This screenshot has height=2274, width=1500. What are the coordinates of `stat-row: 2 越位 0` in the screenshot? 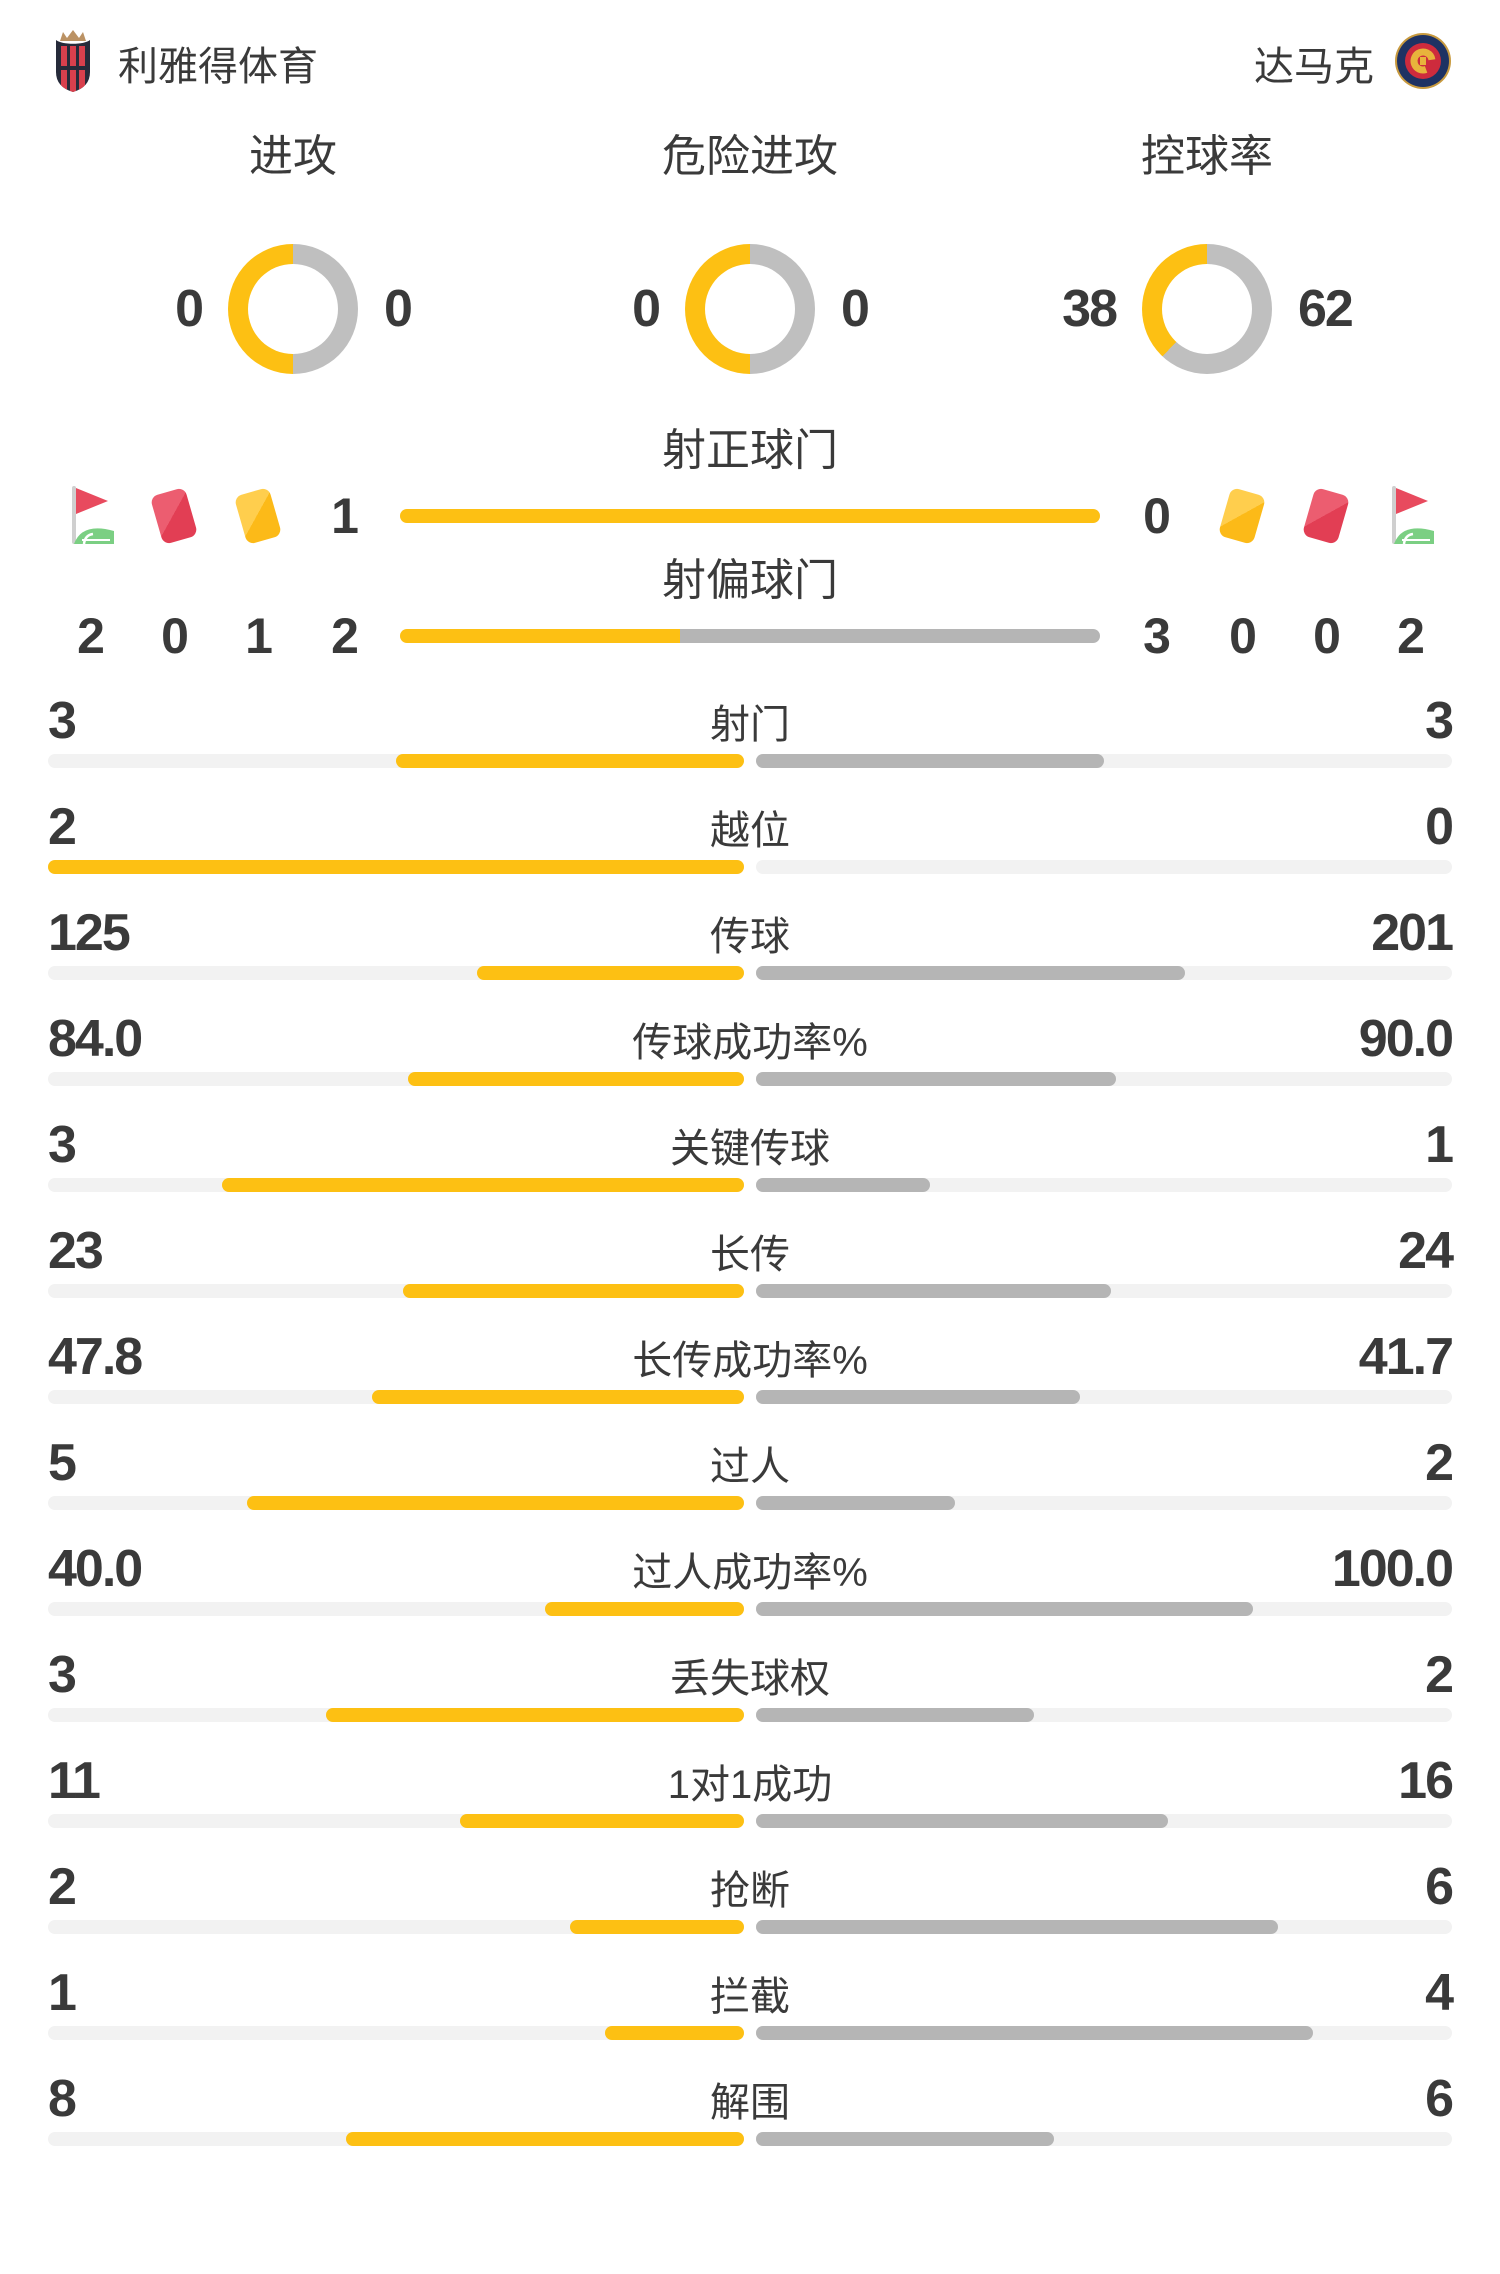 It's located at (751, 849).